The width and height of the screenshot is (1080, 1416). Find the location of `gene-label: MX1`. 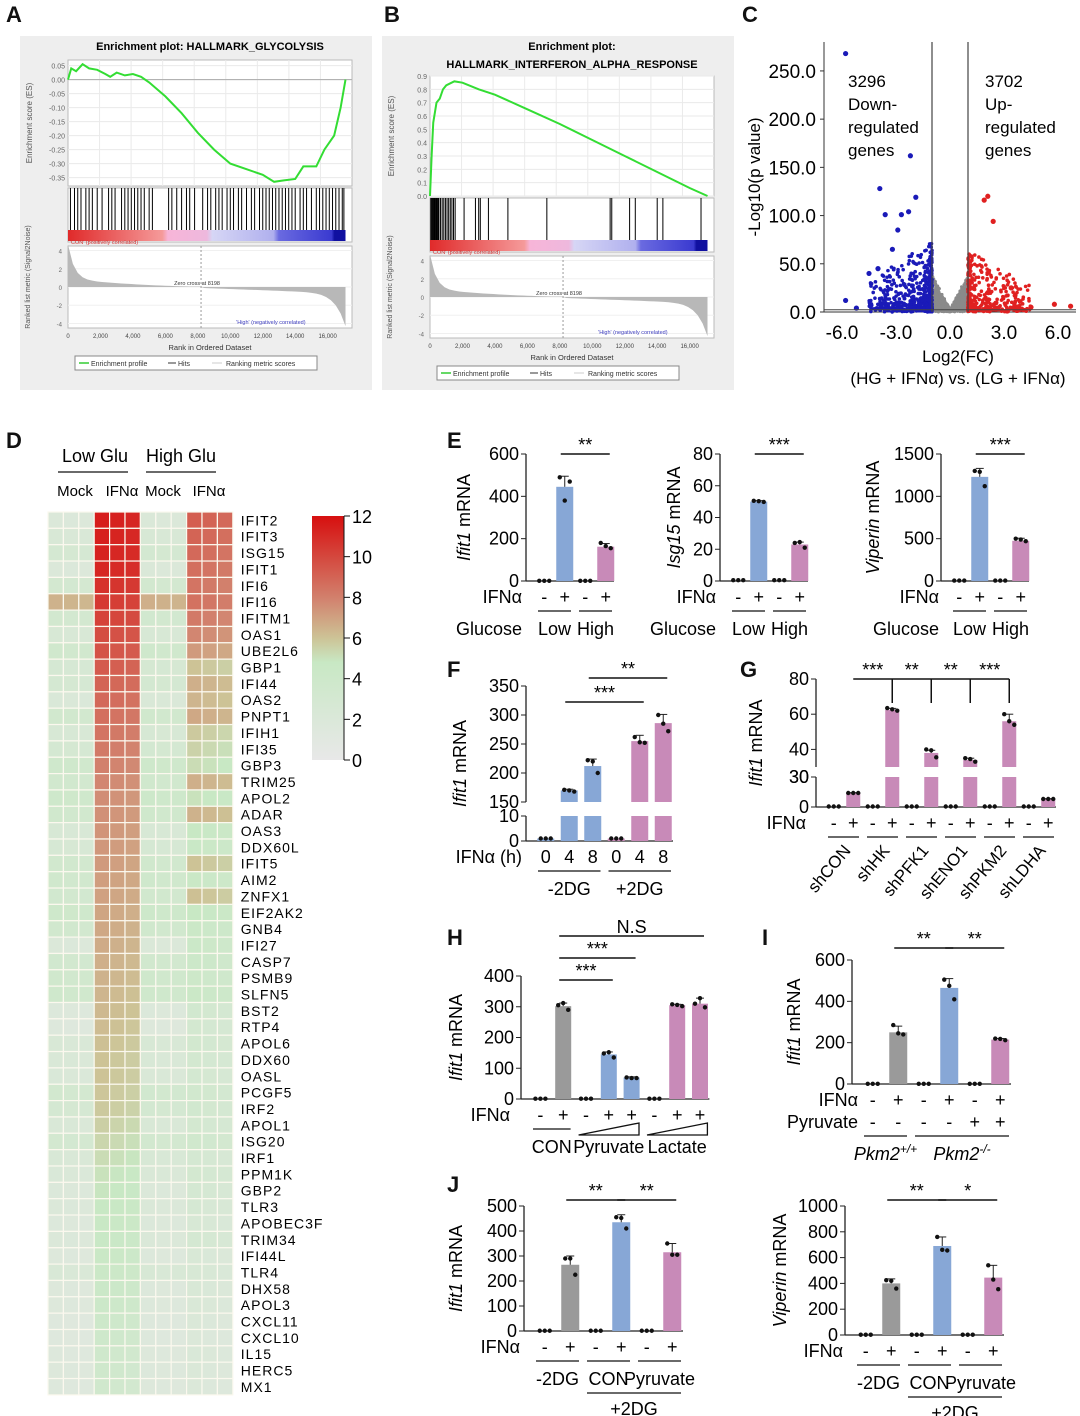

gene-label: MX1 is located at coordinates (257, 1387).